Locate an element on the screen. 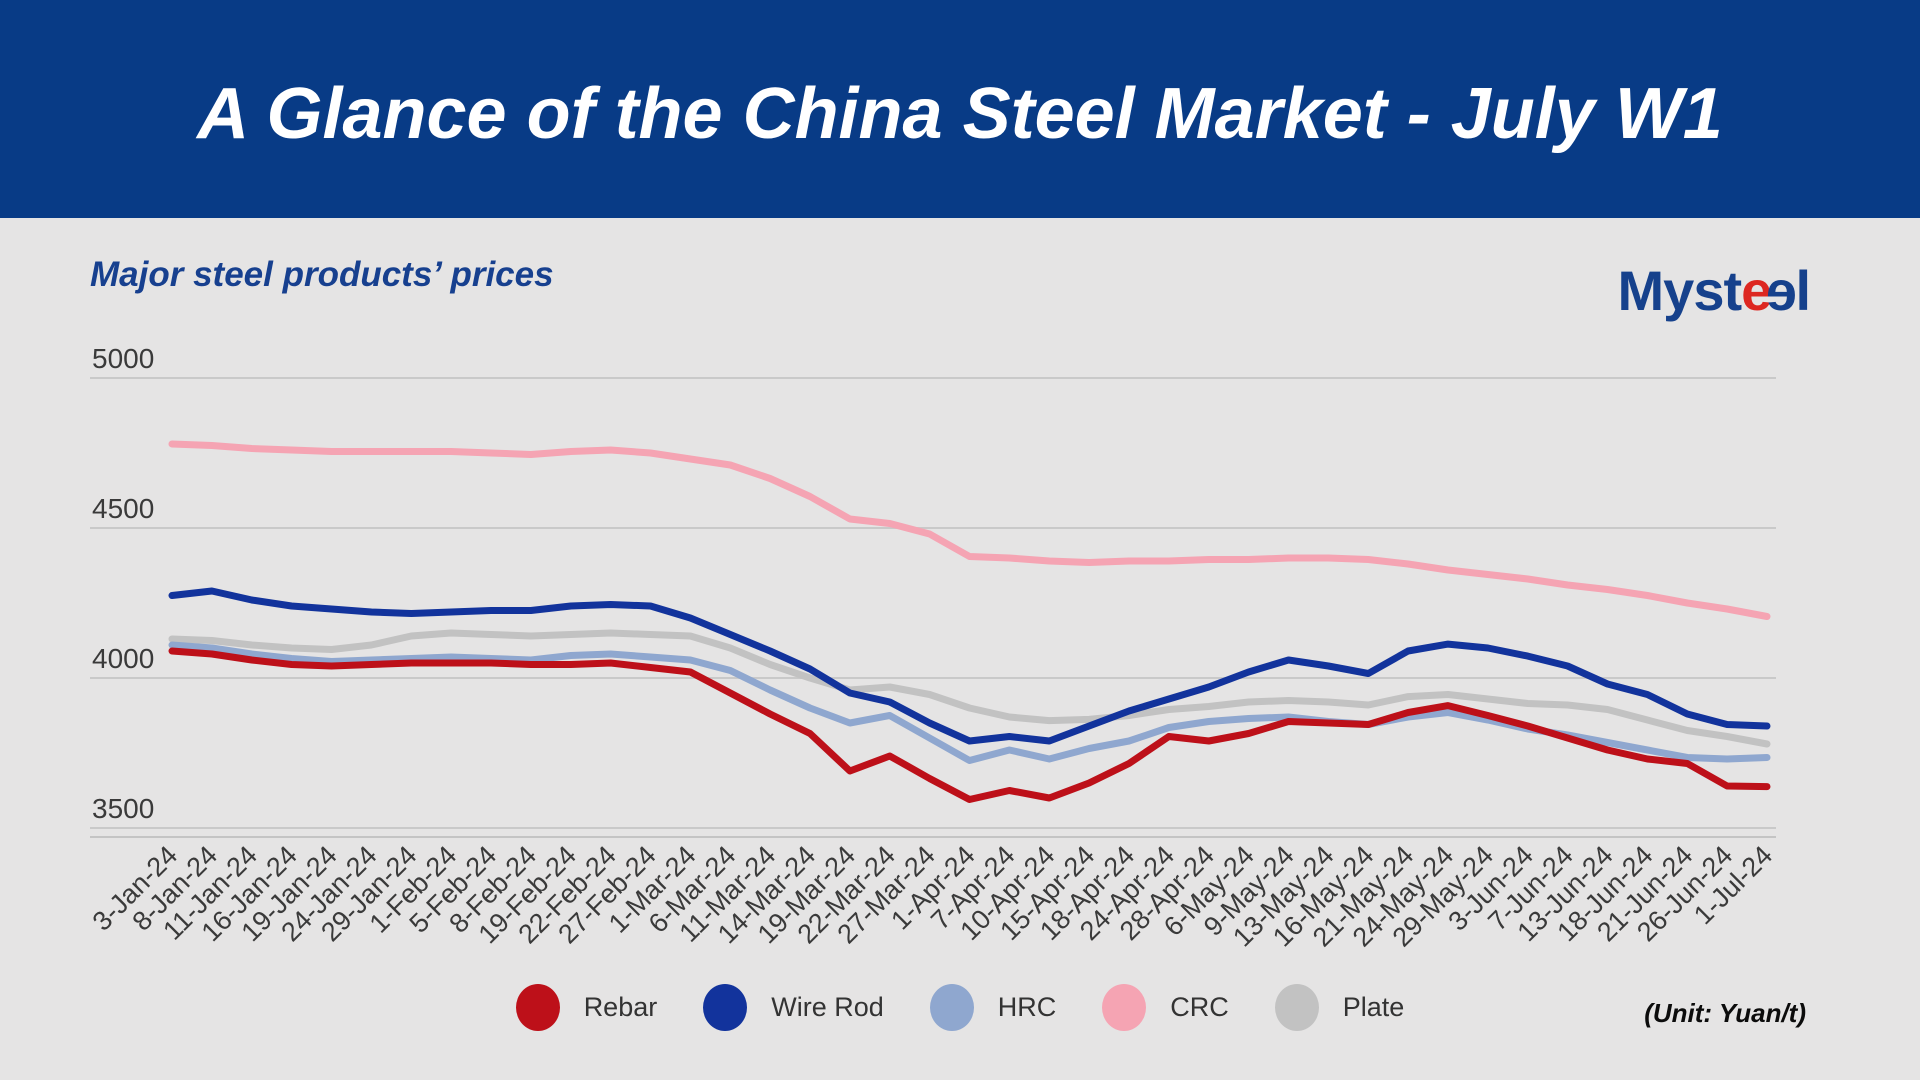 Image resolution: width=1920 pixels, height=1080 pixels. logo-letter-e-red: e is located at coordinates (1756, 290).